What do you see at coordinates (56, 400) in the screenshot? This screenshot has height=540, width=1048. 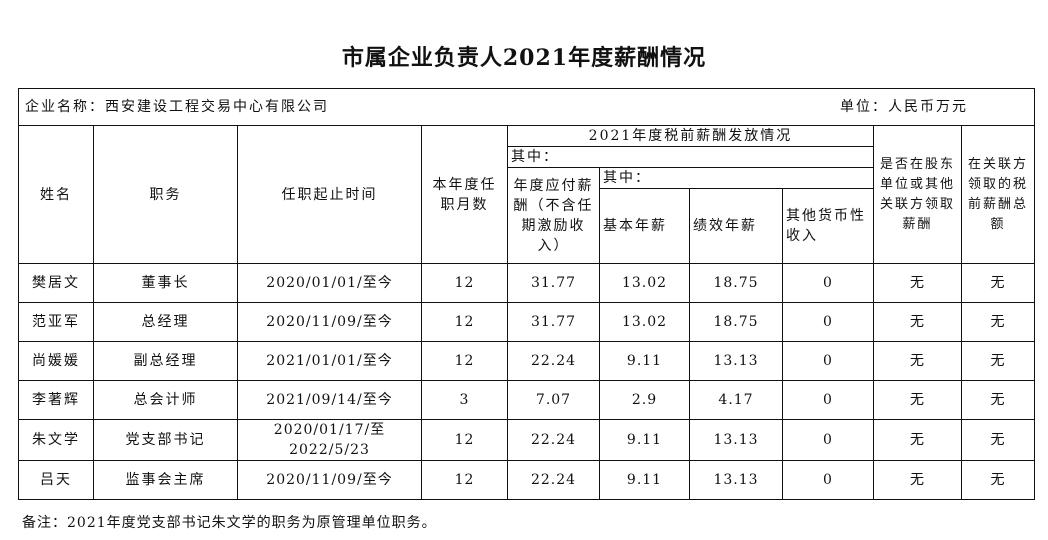 I see `cell-name: 李著辉` at bounding box center [56, 400].